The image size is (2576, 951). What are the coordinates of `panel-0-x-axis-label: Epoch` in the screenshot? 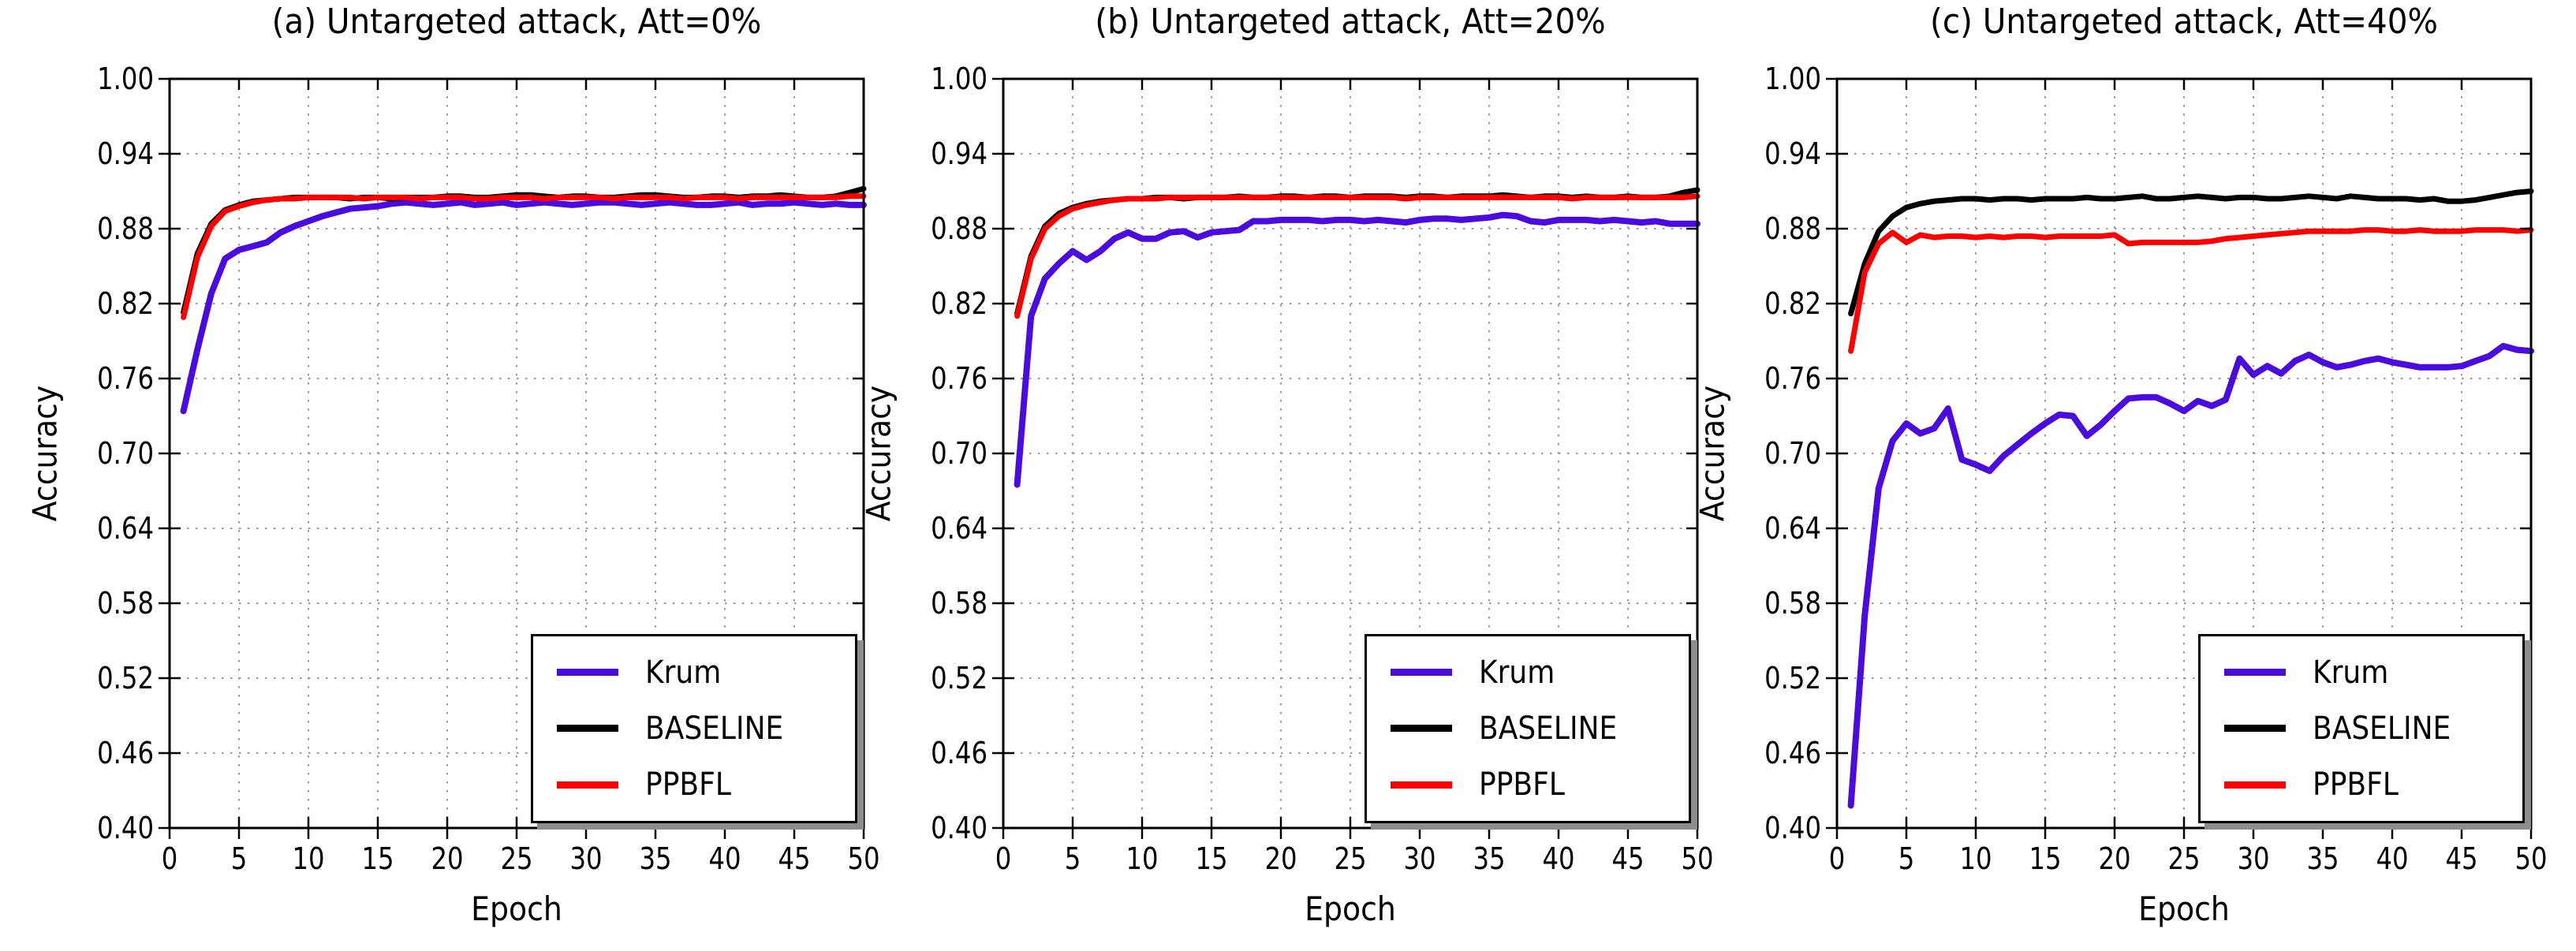 It's located at (516, 908).